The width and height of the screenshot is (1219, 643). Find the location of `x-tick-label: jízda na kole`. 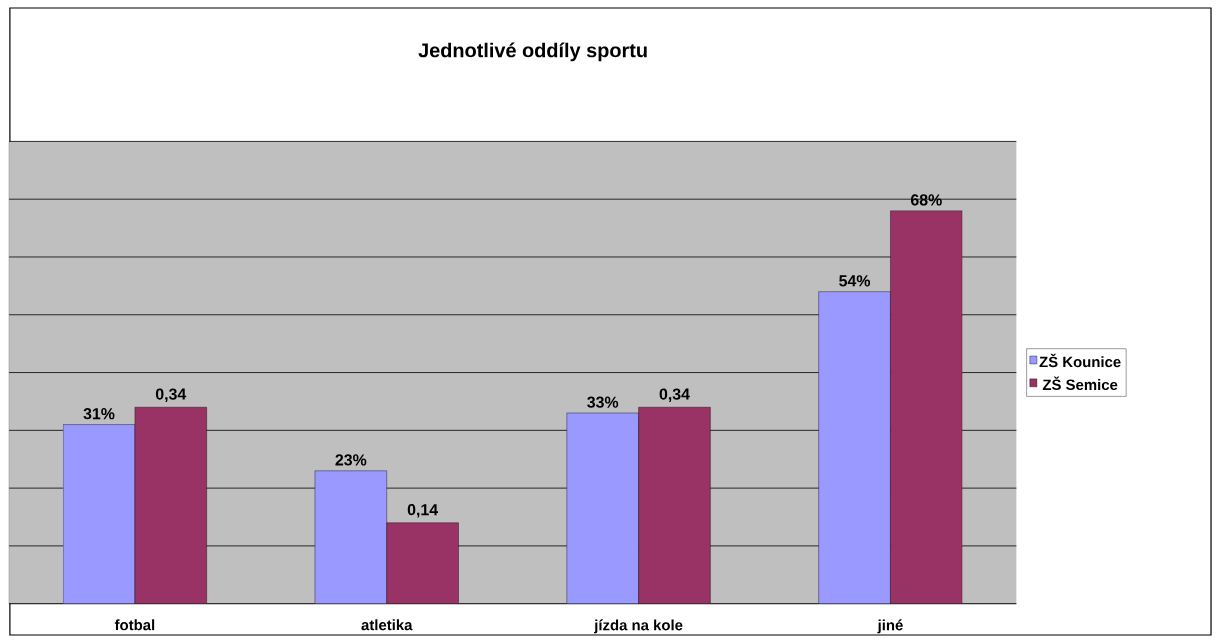

x-tick-label: jízda na kole is located at coordinates (638, 626).